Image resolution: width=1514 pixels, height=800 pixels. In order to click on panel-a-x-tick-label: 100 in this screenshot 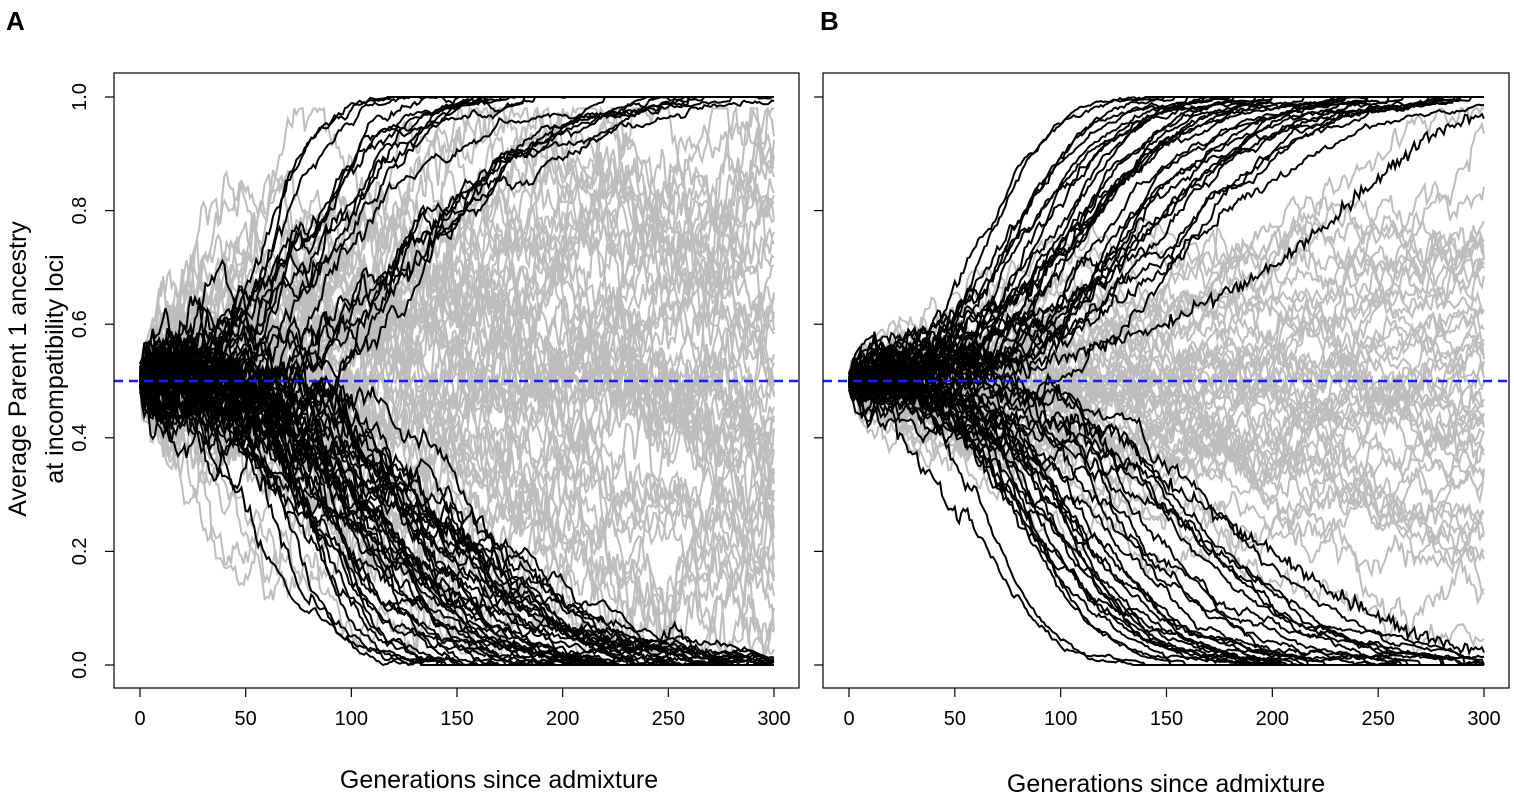, I will do `click(351, 719)`.